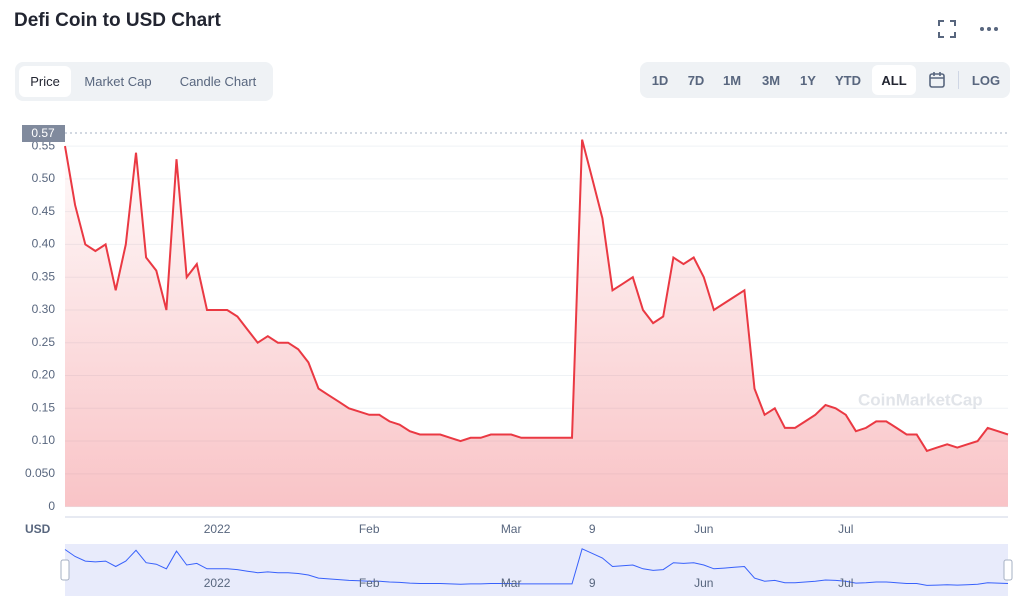  Describe the element at coordinates (44, 309) in the screenshot. I see `y-tick-label: 0.30` at that location.